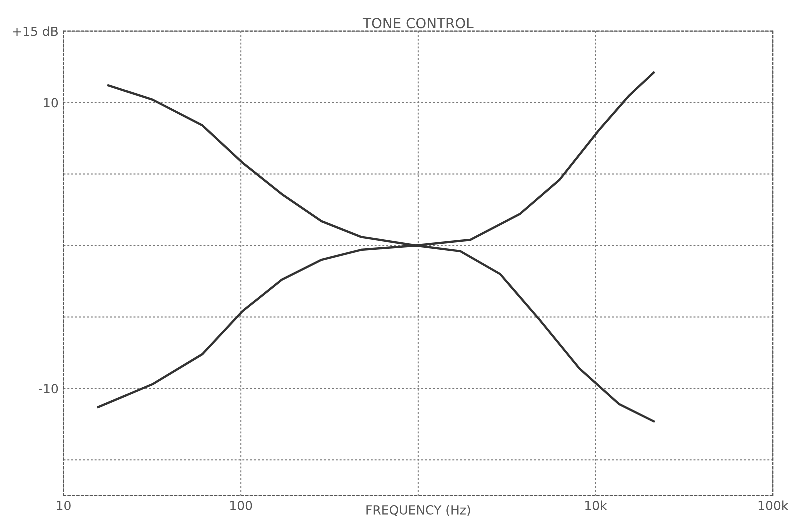 Image resolution: width=797 pixels, height=522 pixels. Describe the element at coordinates (418, 23) in the screenshot. I see `chart-title: TONE CONTROL` at that location.